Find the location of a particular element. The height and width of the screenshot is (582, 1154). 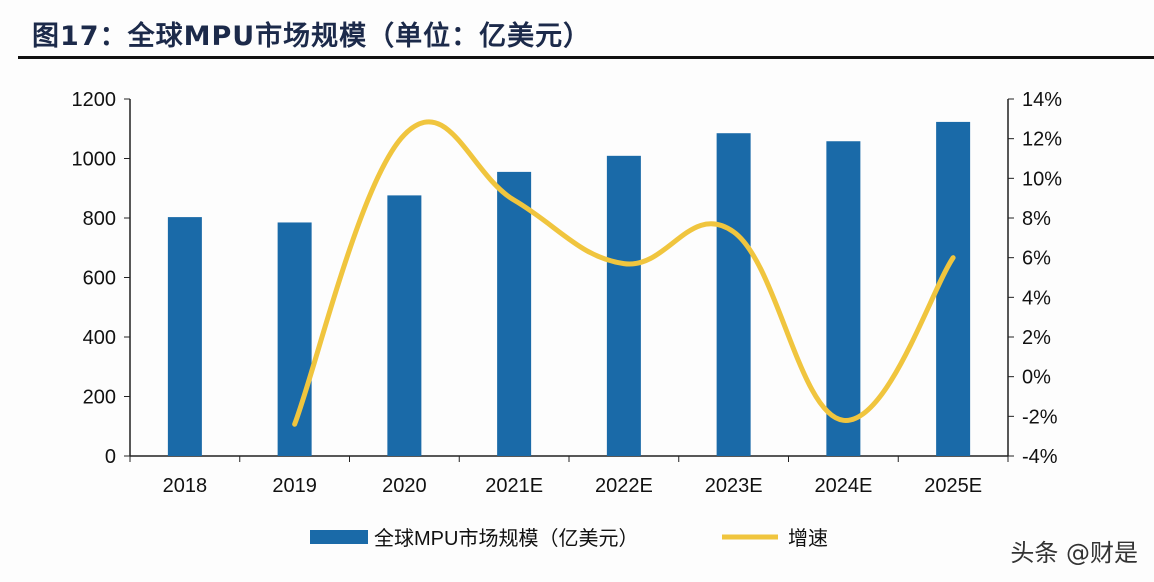

x-tick-label: 2019 is located at coordinates (294, 486).